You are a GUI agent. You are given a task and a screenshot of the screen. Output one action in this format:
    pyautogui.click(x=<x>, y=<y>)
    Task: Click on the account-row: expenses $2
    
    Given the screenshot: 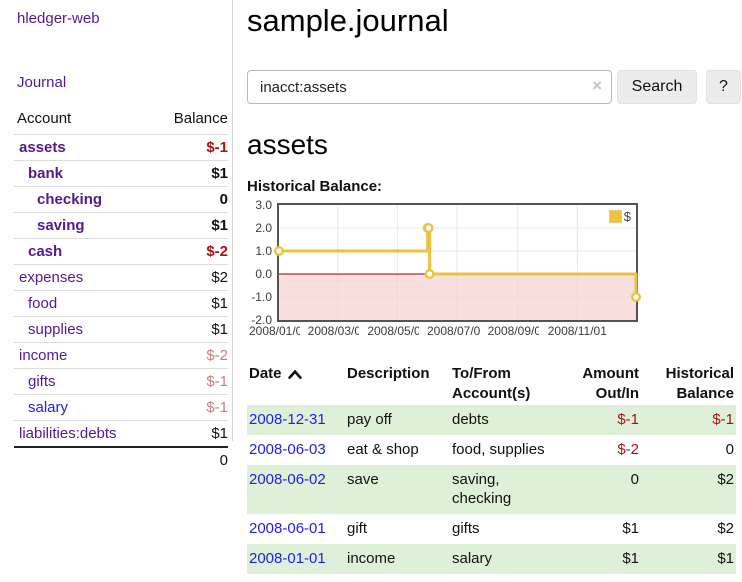 What is the action you would take?
    pyautogui.click(x=121, y=277)
    